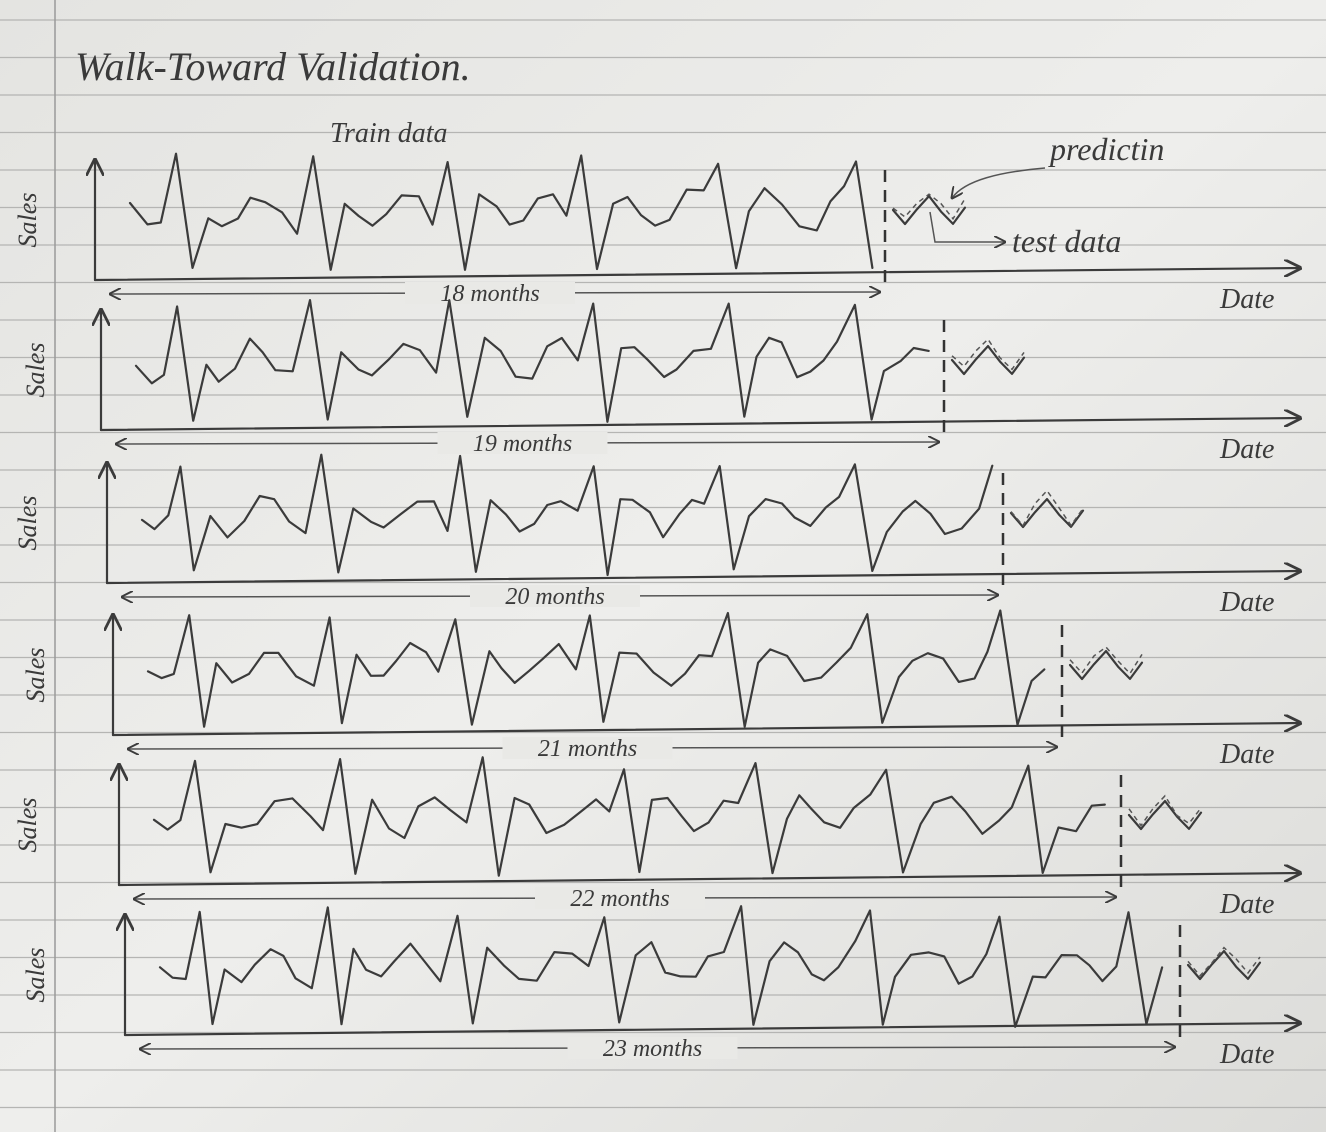 The height and width of the screenshot is (1132, 1326). I want to click on span-label: 18 months, so click(489, 294).